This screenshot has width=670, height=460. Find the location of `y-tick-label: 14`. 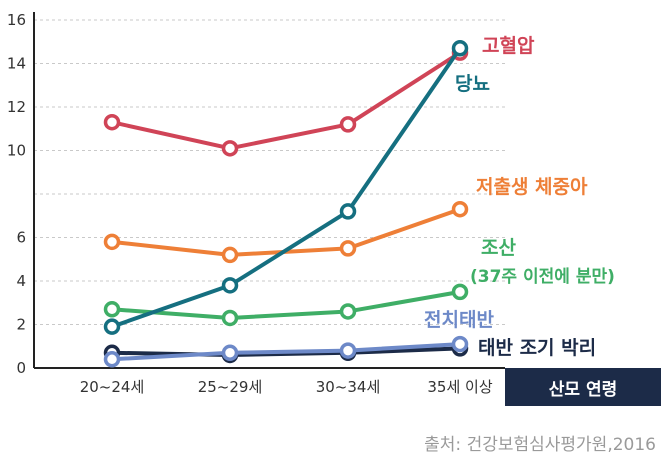

y-tick-label: 14 is located at coordinates (16, 64).